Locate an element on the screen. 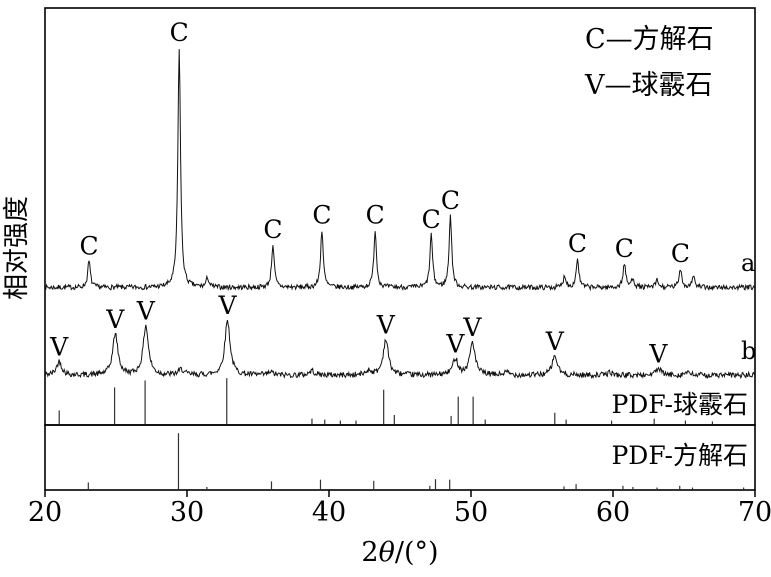 The height and width of the screenshot is (577, 771). reference-label: PDF-方解石 is located at coordinates (679, 455).